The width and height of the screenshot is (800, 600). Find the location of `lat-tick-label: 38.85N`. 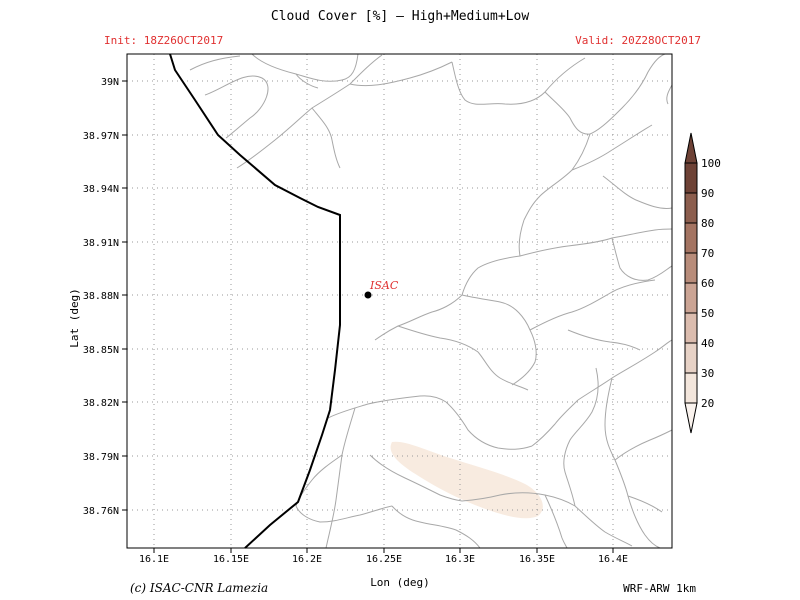

lat-tick-label: 38.85N is located at coordinates (101, 350).